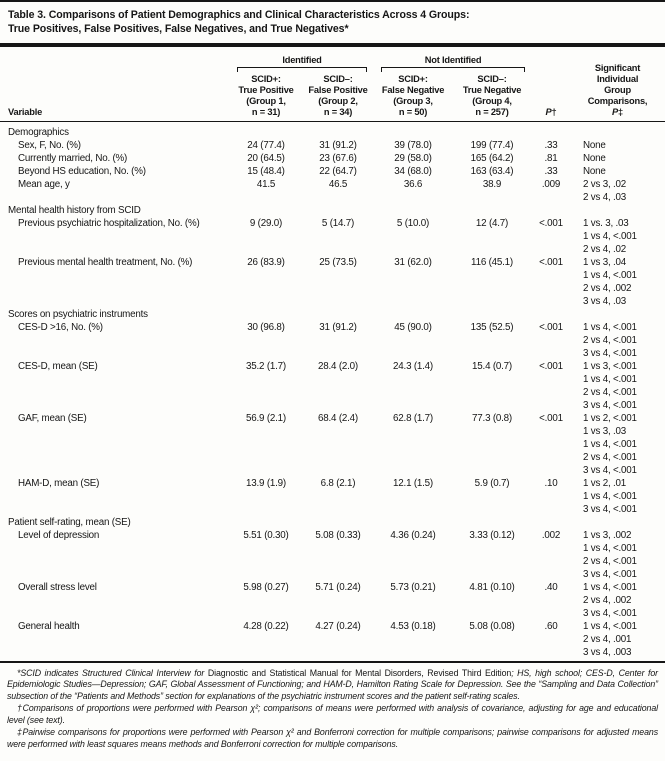  Describe the element at coordinates (266, 158) in the screenshot. I see `cell-group1-value: 20 (64.5)` at that location.